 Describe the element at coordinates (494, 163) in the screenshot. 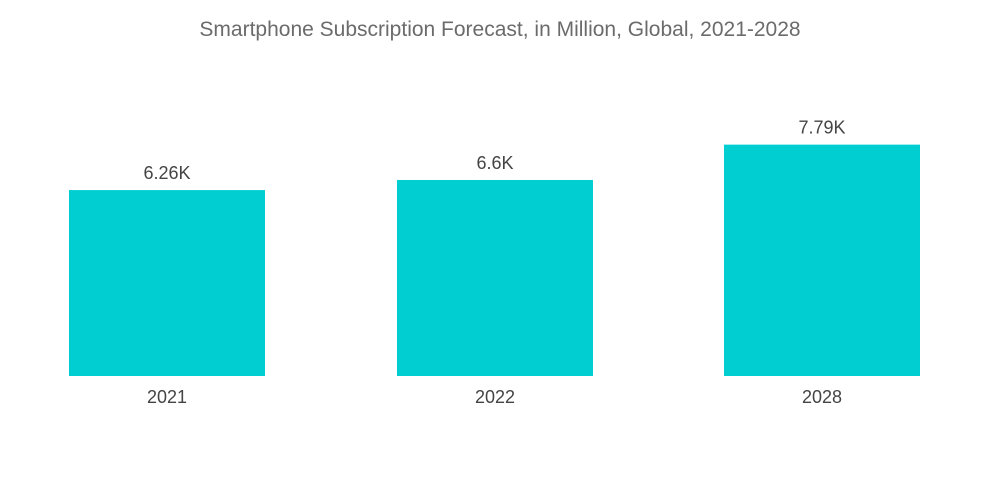

I see `data-label-2022: 6.6K` at that location.